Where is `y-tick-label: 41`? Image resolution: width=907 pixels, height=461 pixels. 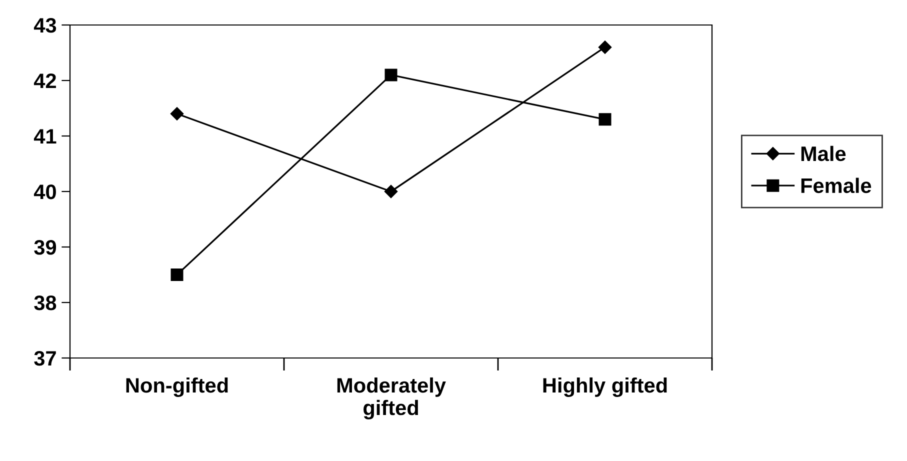
y-tick-label: 41 is located at coordinates (45, 136).